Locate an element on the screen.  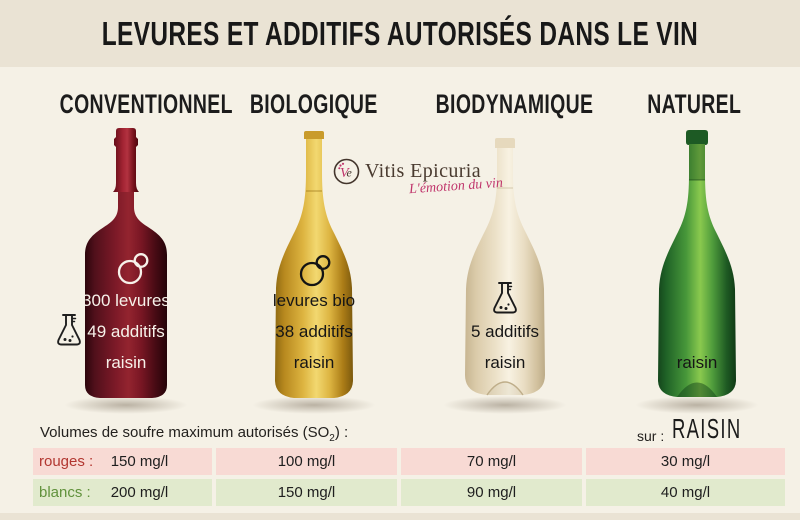
so2-cell: 100 mg/l is located at coordinates (306, 461).